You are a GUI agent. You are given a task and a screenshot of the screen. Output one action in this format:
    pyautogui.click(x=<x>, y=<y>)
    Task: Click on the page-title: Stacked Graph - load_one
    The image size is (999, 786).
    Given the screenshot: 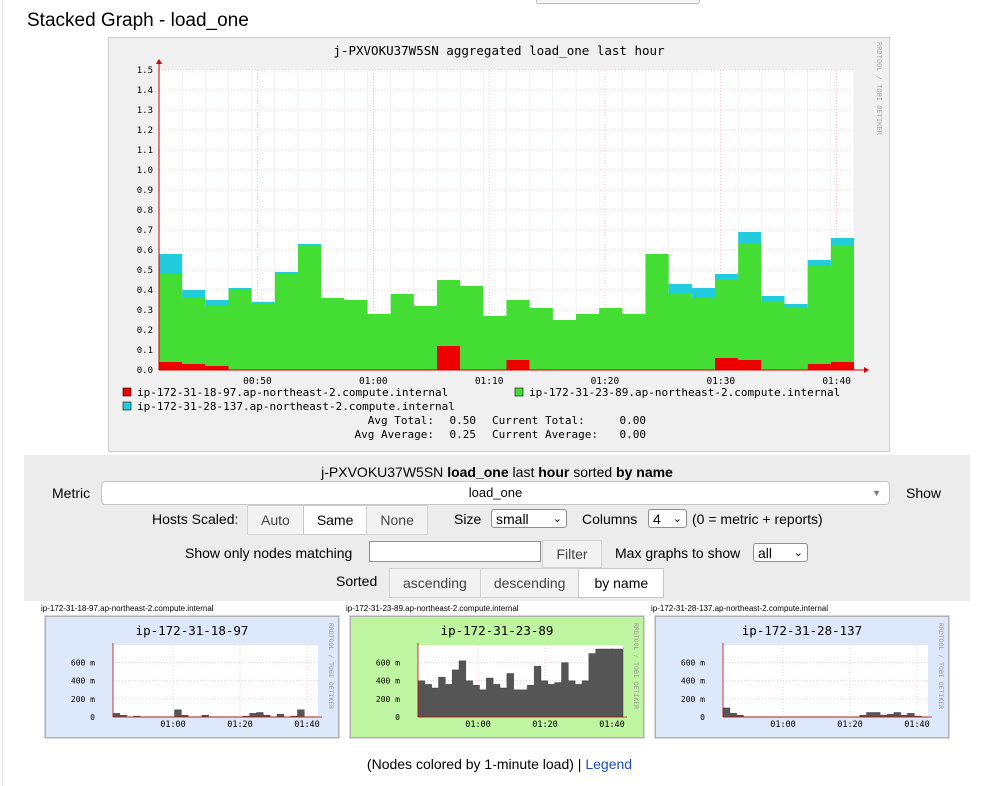 What is the action you would take?
    pyautogui.click(x=138, y=20)
    